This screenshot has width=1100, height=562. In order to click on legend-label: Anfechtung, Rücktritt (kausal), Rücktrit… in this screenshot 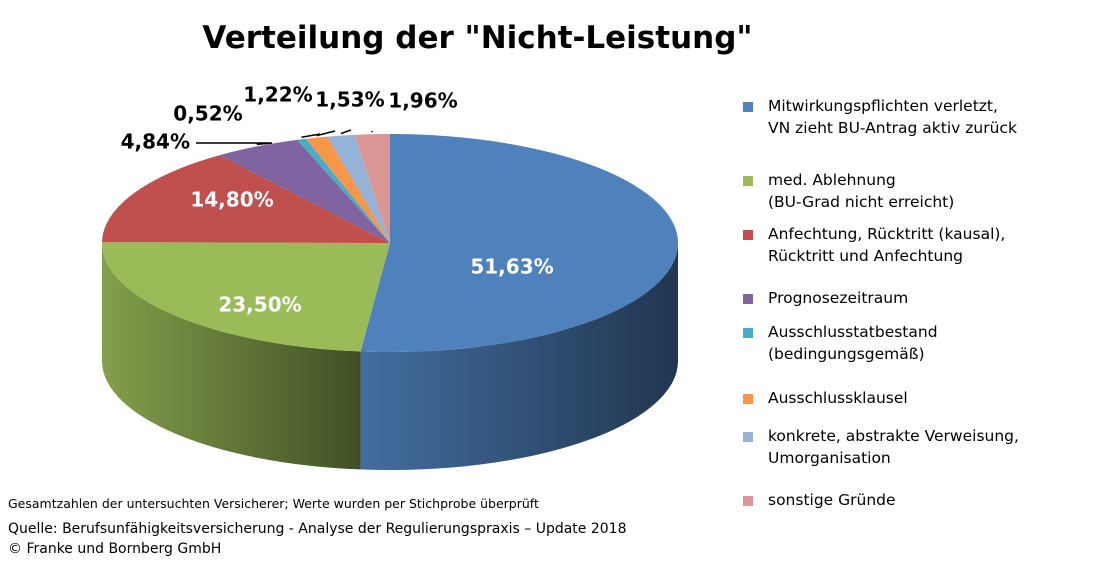, I will do `click(887, 245)`.